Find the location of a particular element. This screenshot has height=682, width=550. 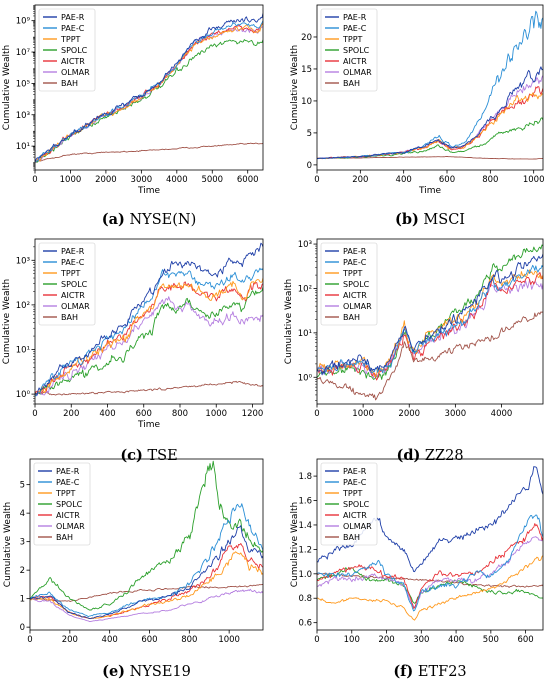

panel-letter: (a) is located at coordinates (113, 219).